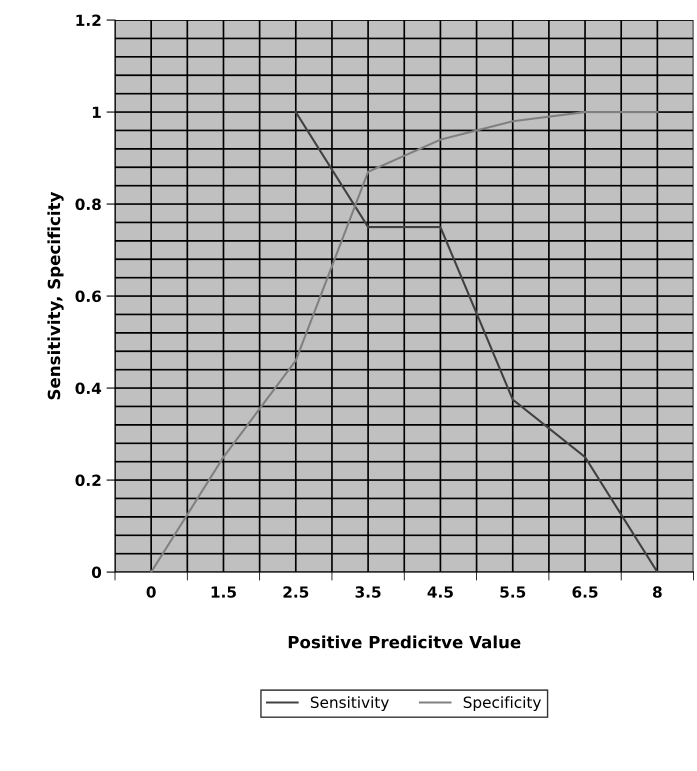 The height and width of the screenshot is (771, 697). Describe the element at coordinates (368, 592) in the screenshot. I see `x-tick-label: 3.5` at that location.